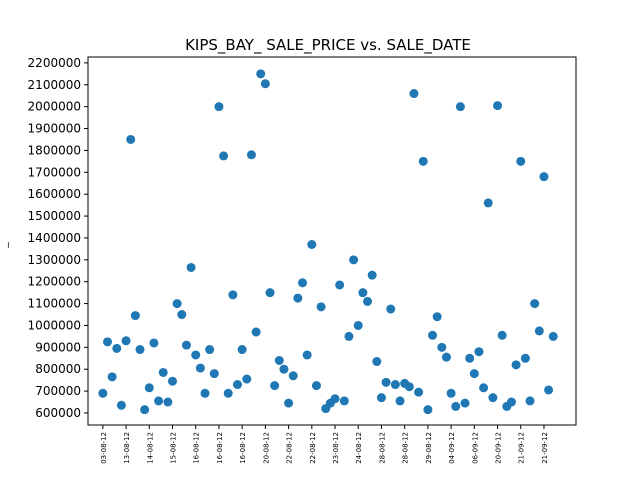 The width and height of the screenshot is (640, 480). What do you see at coordinates (266, 448) in the screenshot?
I see `x-tick-label: 20-08-12` at bounding box center [266, 448].